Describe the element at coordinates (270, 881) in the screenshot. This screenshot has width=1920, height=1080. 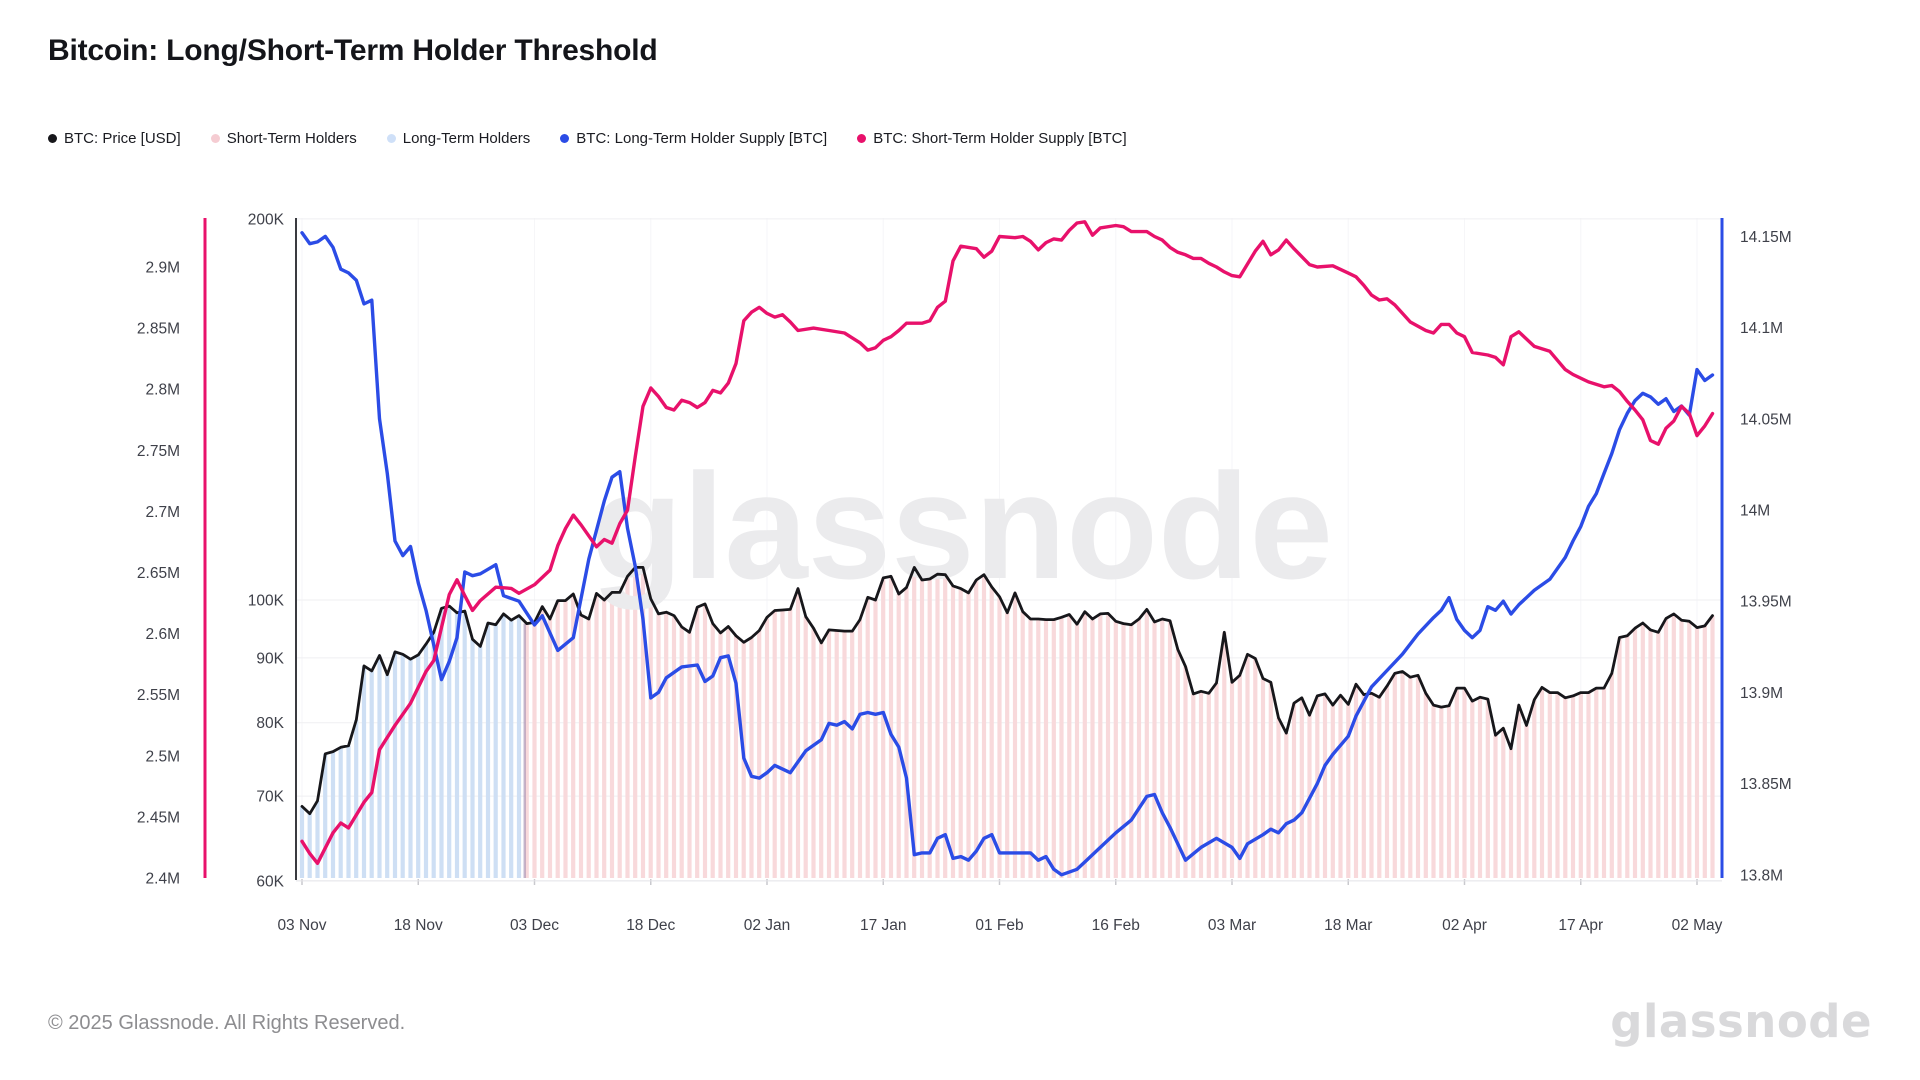
I see `price-axis-label: 60K` at that location.